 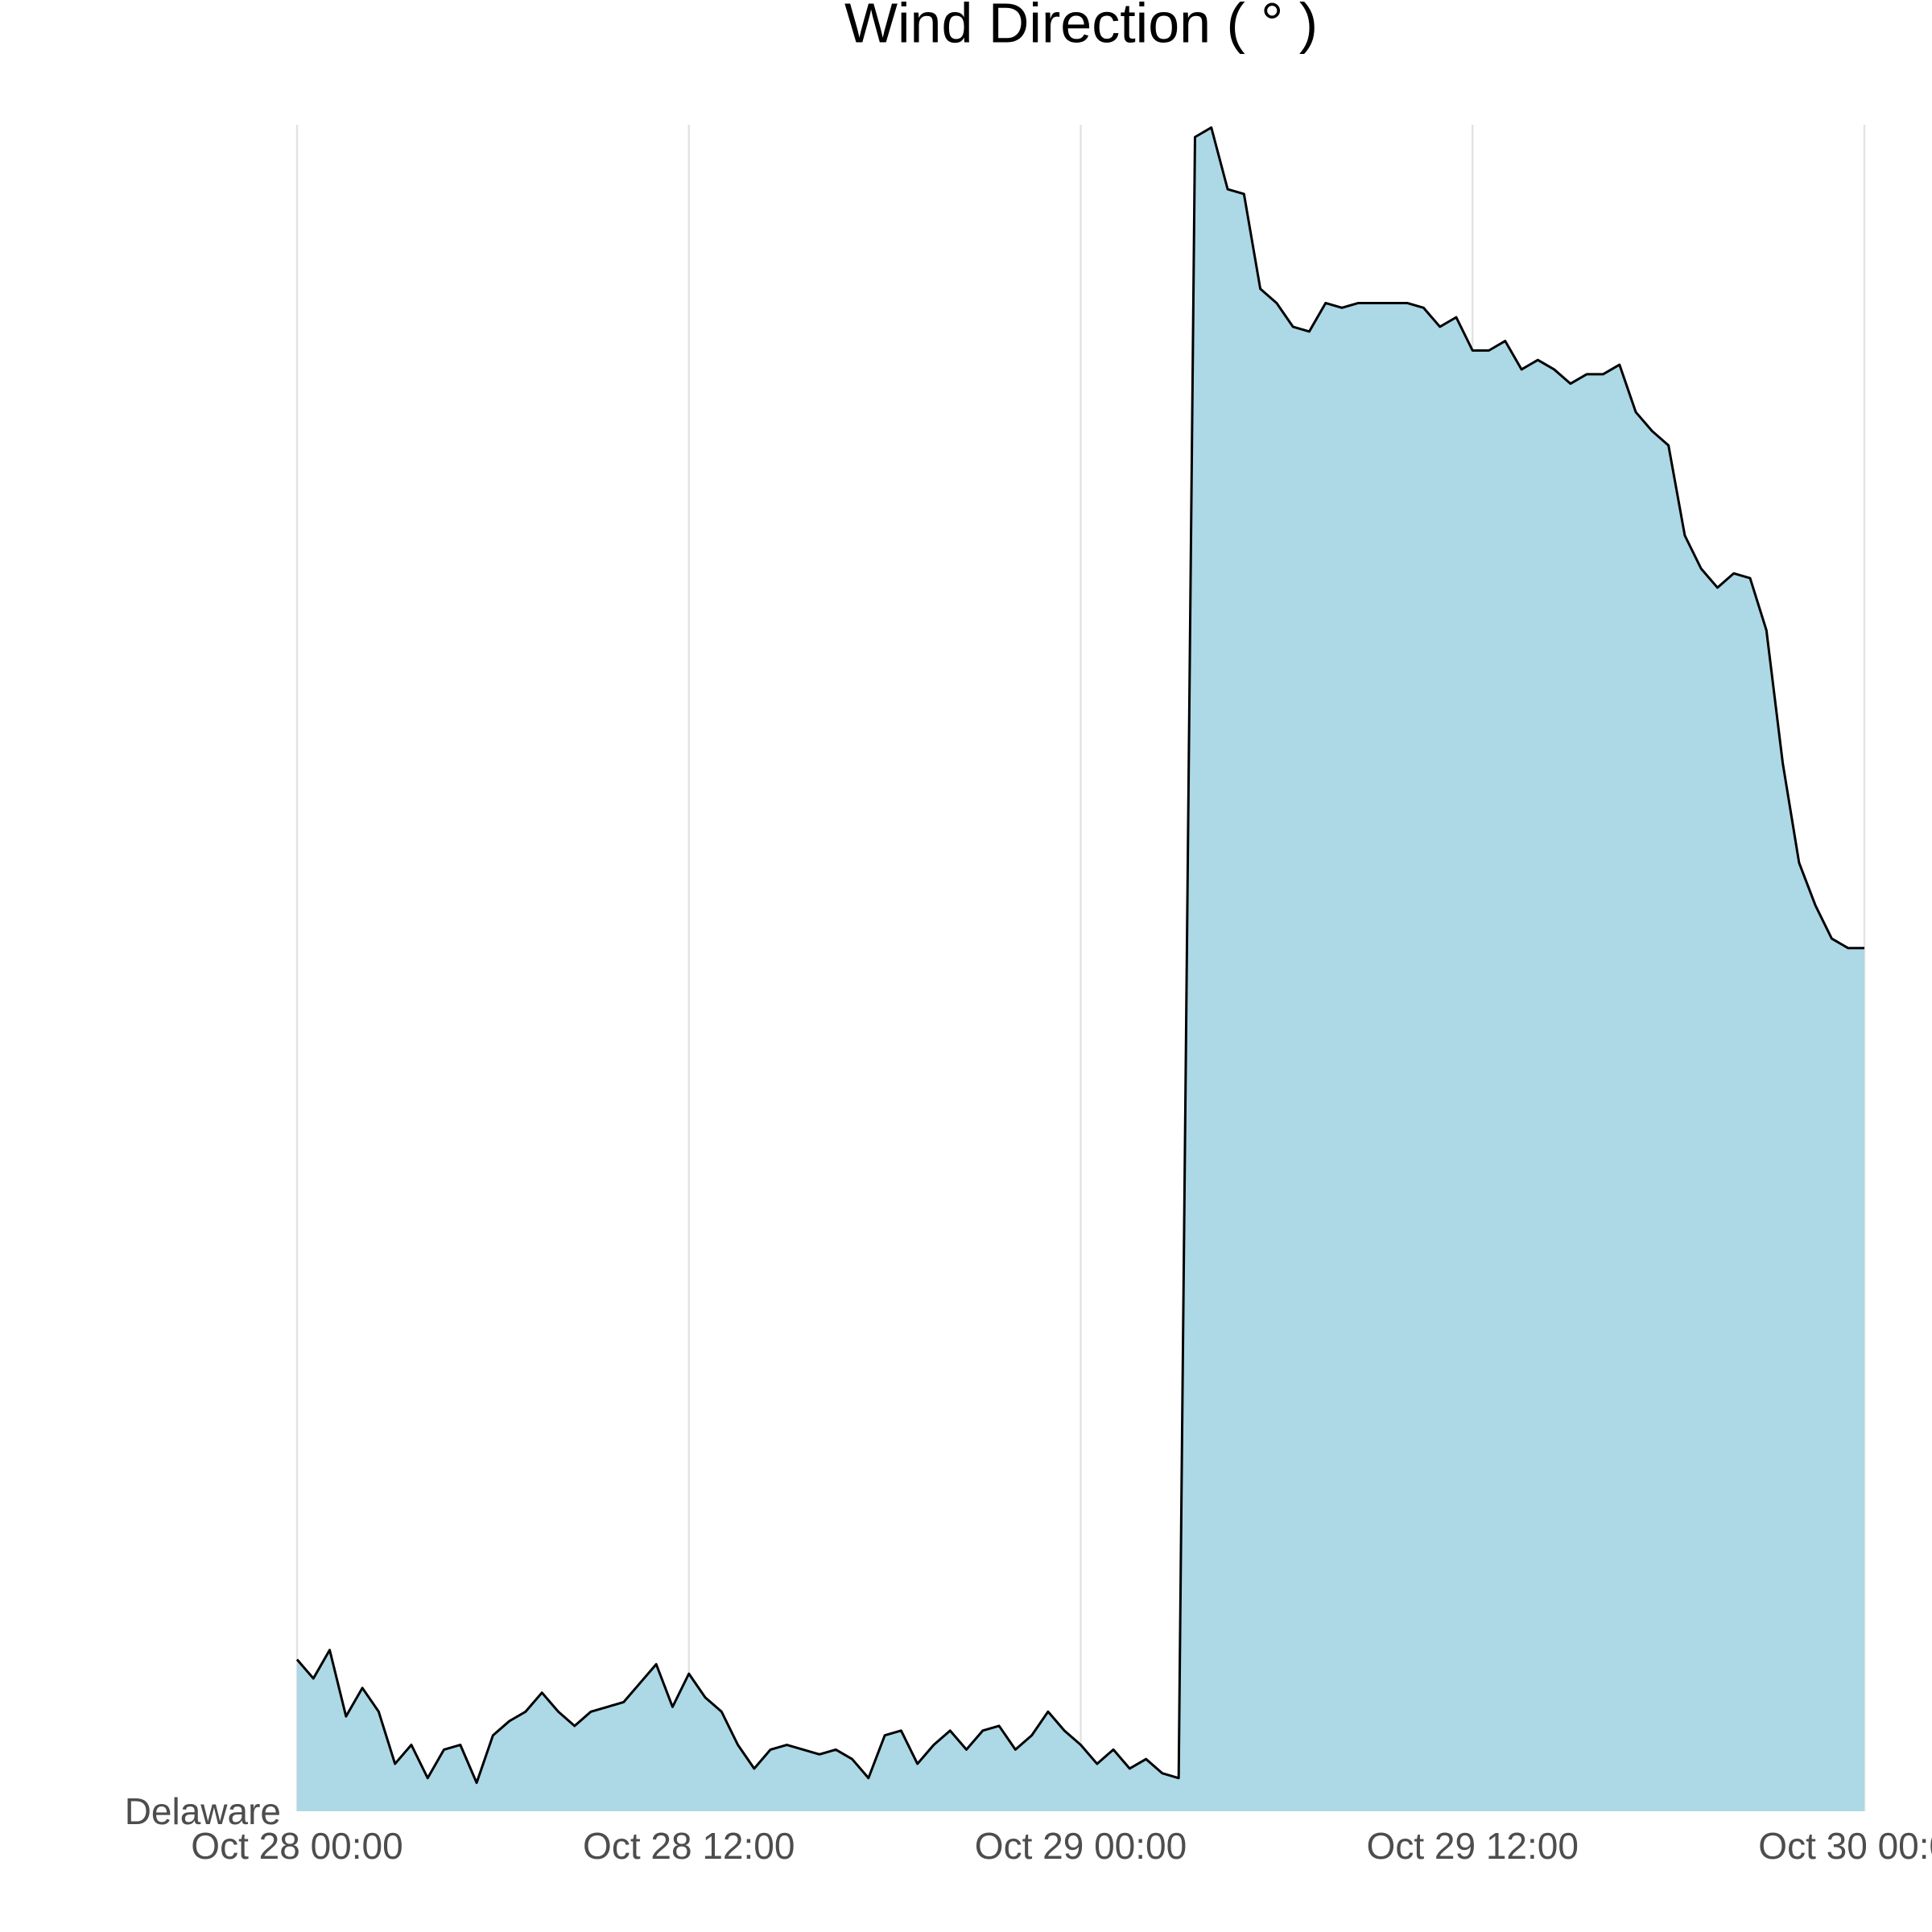 What do you see at coordinates (296, 1846) in the screenshot?
I see `x-tick-label: Oct 28 00:00` at bounding box center [296, 1846].